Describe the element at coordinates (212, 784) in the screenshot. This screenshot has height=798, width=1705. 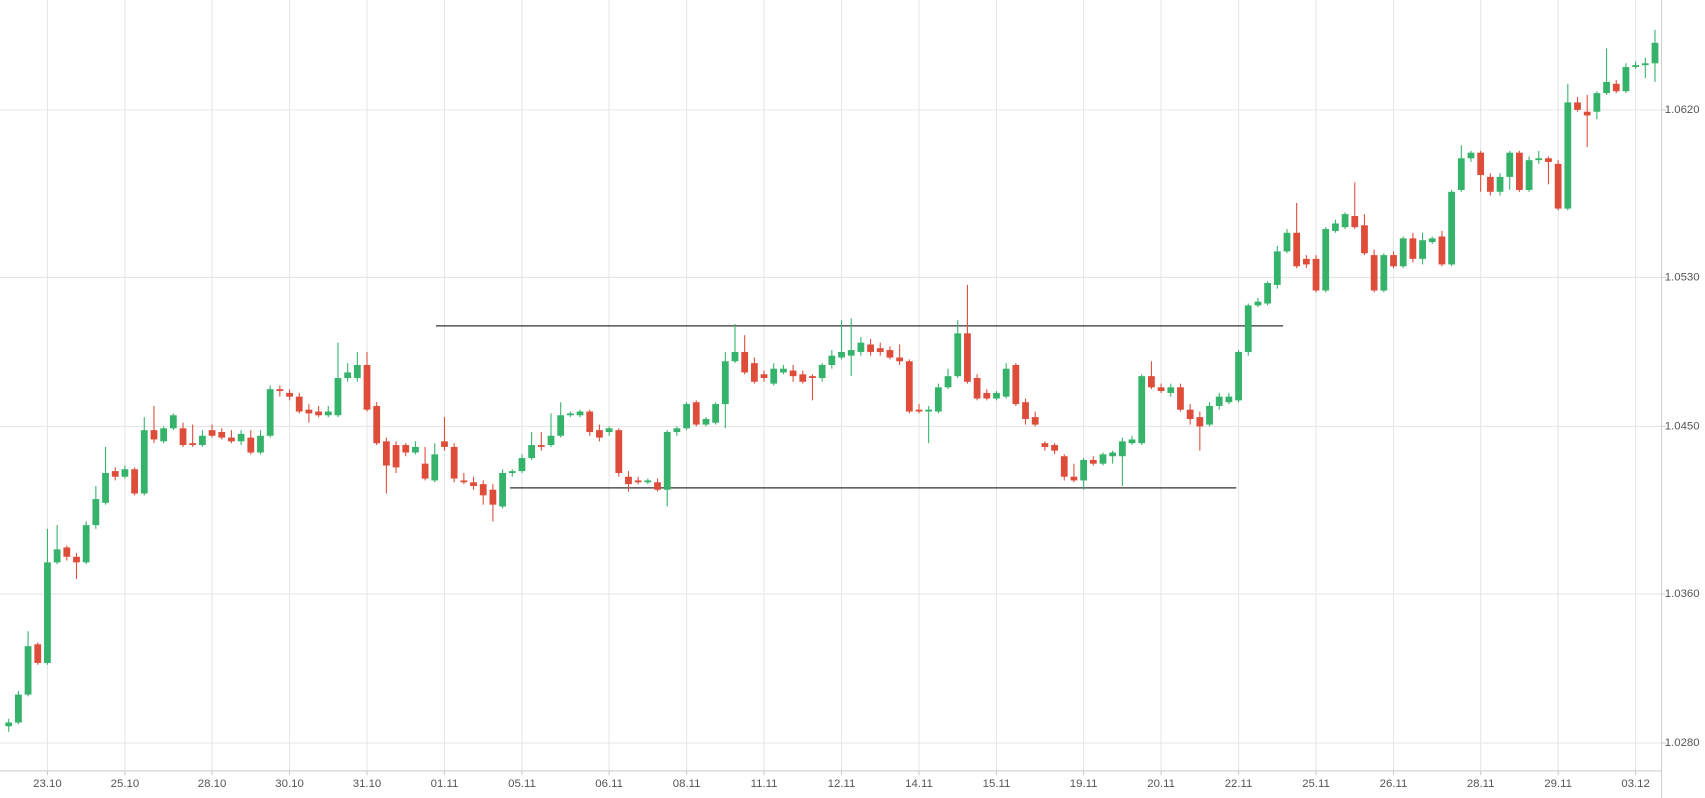
I see `x-tick-label: 28.10` at that location.